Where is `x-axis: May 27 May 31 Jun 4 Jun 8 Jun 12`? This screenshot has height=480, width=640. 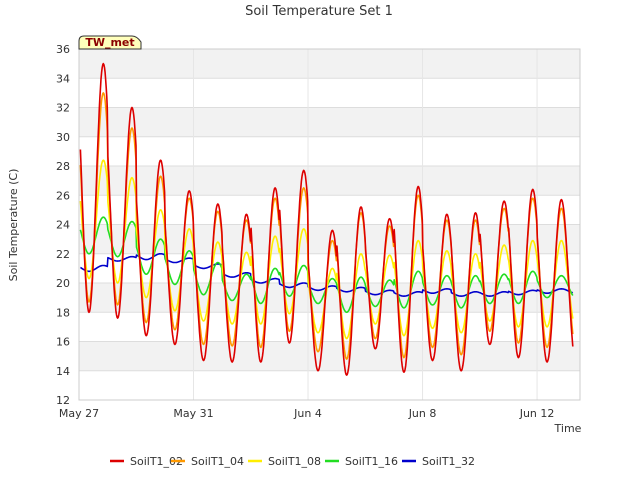
x-axis: May 27 May 31 Jun 4 Jun 8 Jun 12 is located at coordinates (307, 413).